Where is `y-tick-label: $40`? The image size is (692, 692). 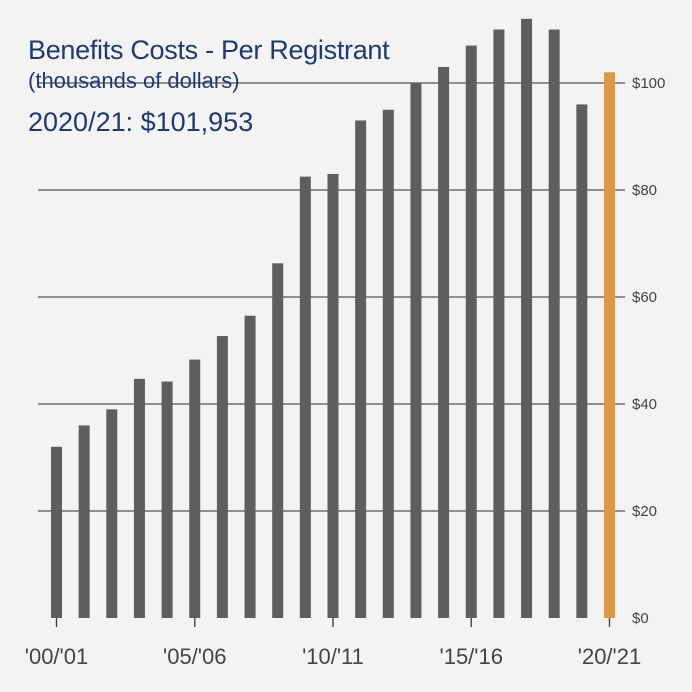 y-tick-label: $40 is located at coordinates (644, 404).